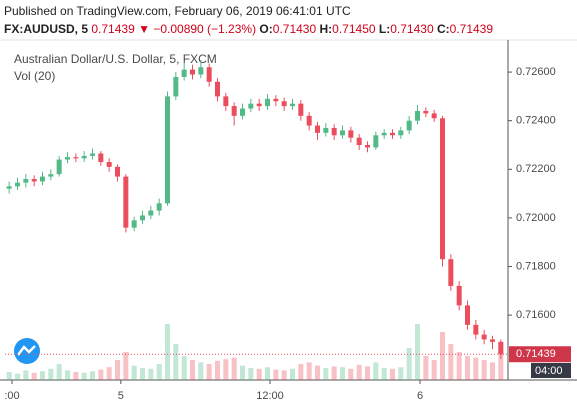  I want to click on l: 0.71430, so click(412, 29).